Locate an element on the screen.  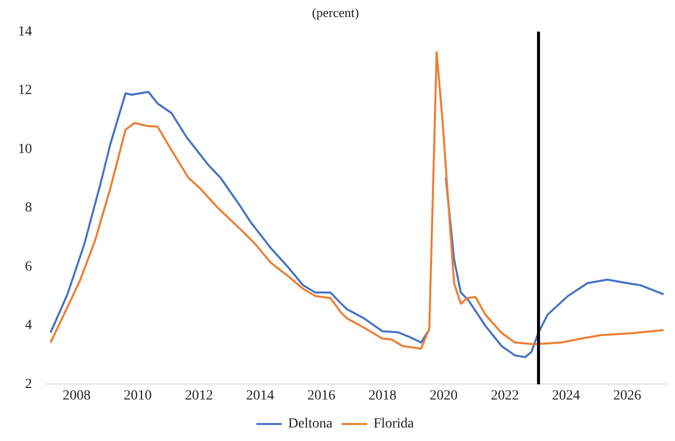
y-tick-label: 12 is located at coordinates (25, 90).